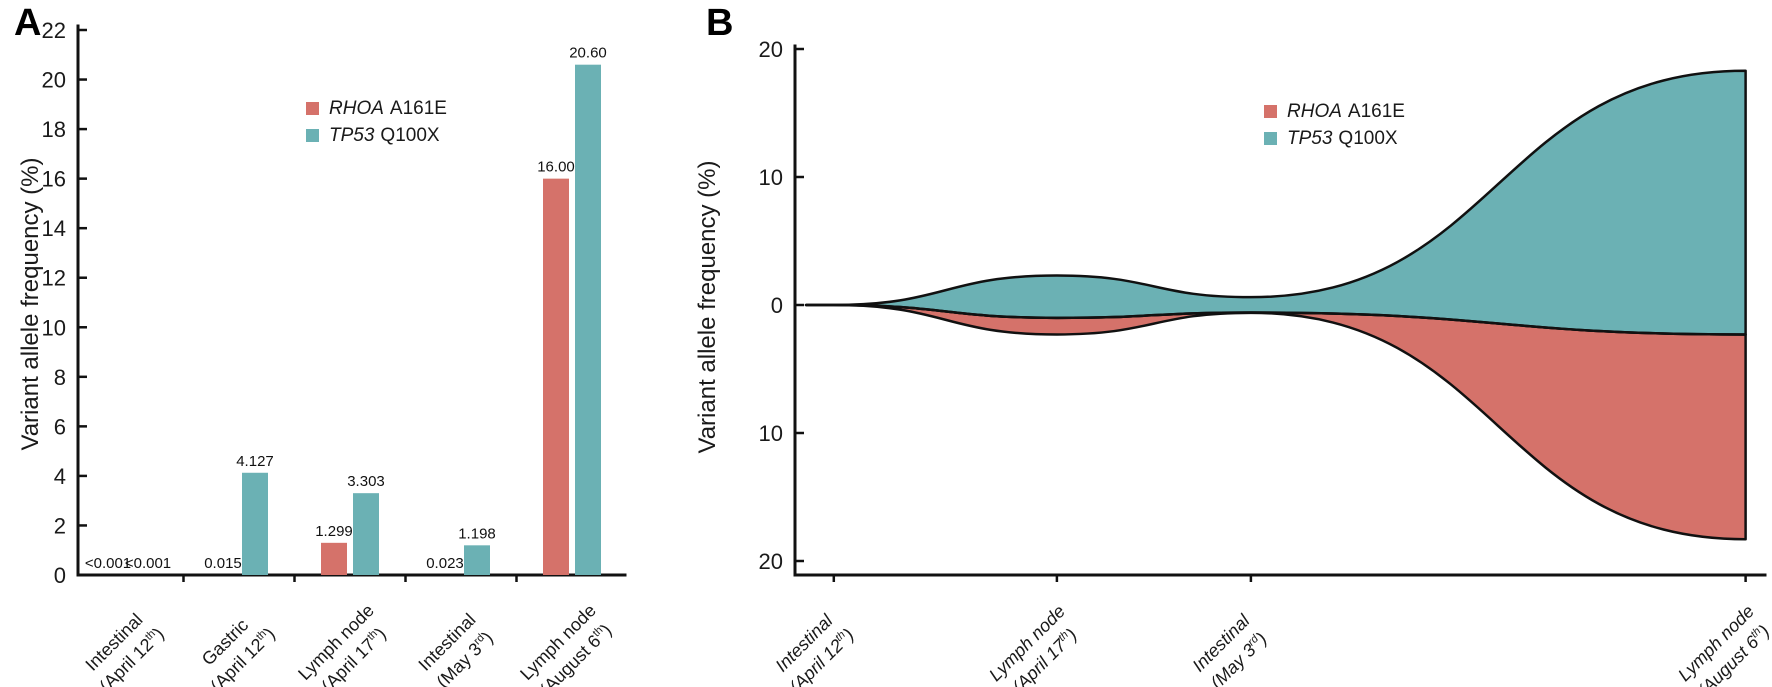 The height and width of the screenshot is (687, 1772). Describe the element at coordinates (60, 525) in the screenshot. I see `y-tick-label: 2` at that location.